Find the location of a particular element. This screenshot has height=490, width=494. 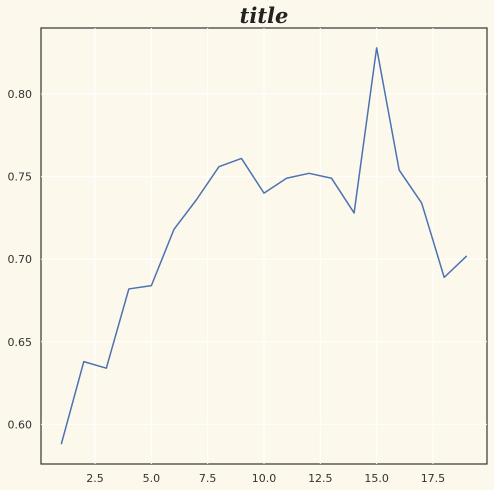

y-tick-label: 0.80 is located at coordinates (20, 94).